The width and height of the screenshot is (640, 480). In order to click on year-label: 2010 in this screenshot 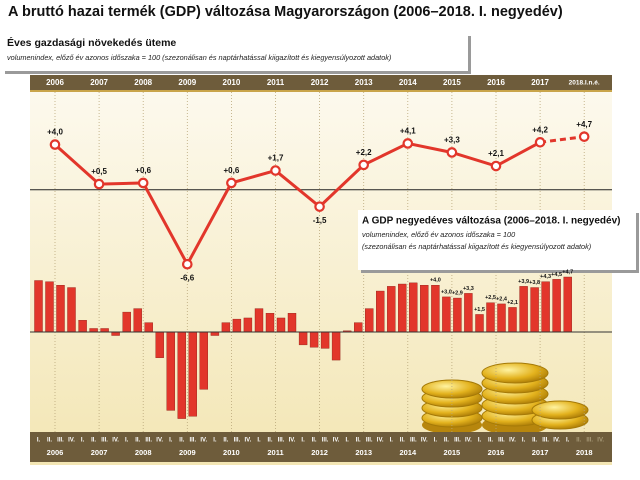, I will do `click(231, 452)`.